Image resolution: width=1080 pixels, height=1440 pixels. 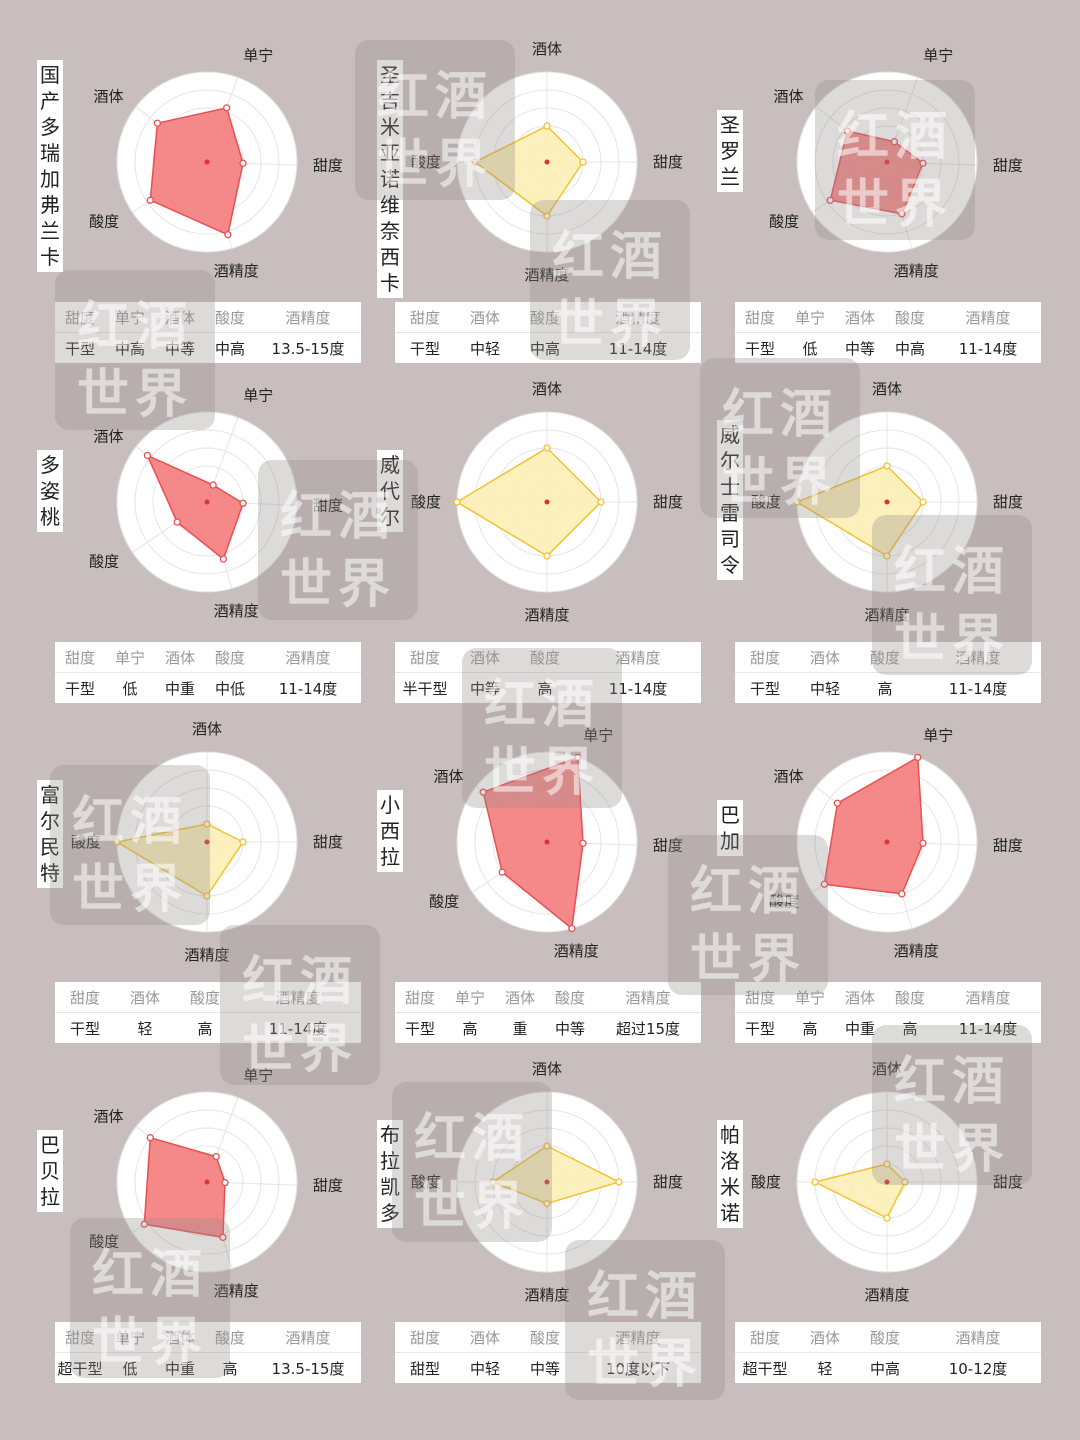 I want to click on table-cell: 中等, so click(x=859, y=348).